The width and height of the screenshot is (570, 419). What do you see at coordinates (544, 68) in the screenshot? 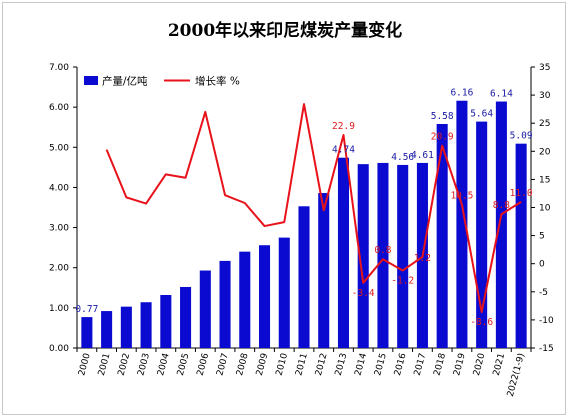
I see `y-right-tick-label: 35` at bounding box center [544, 68].